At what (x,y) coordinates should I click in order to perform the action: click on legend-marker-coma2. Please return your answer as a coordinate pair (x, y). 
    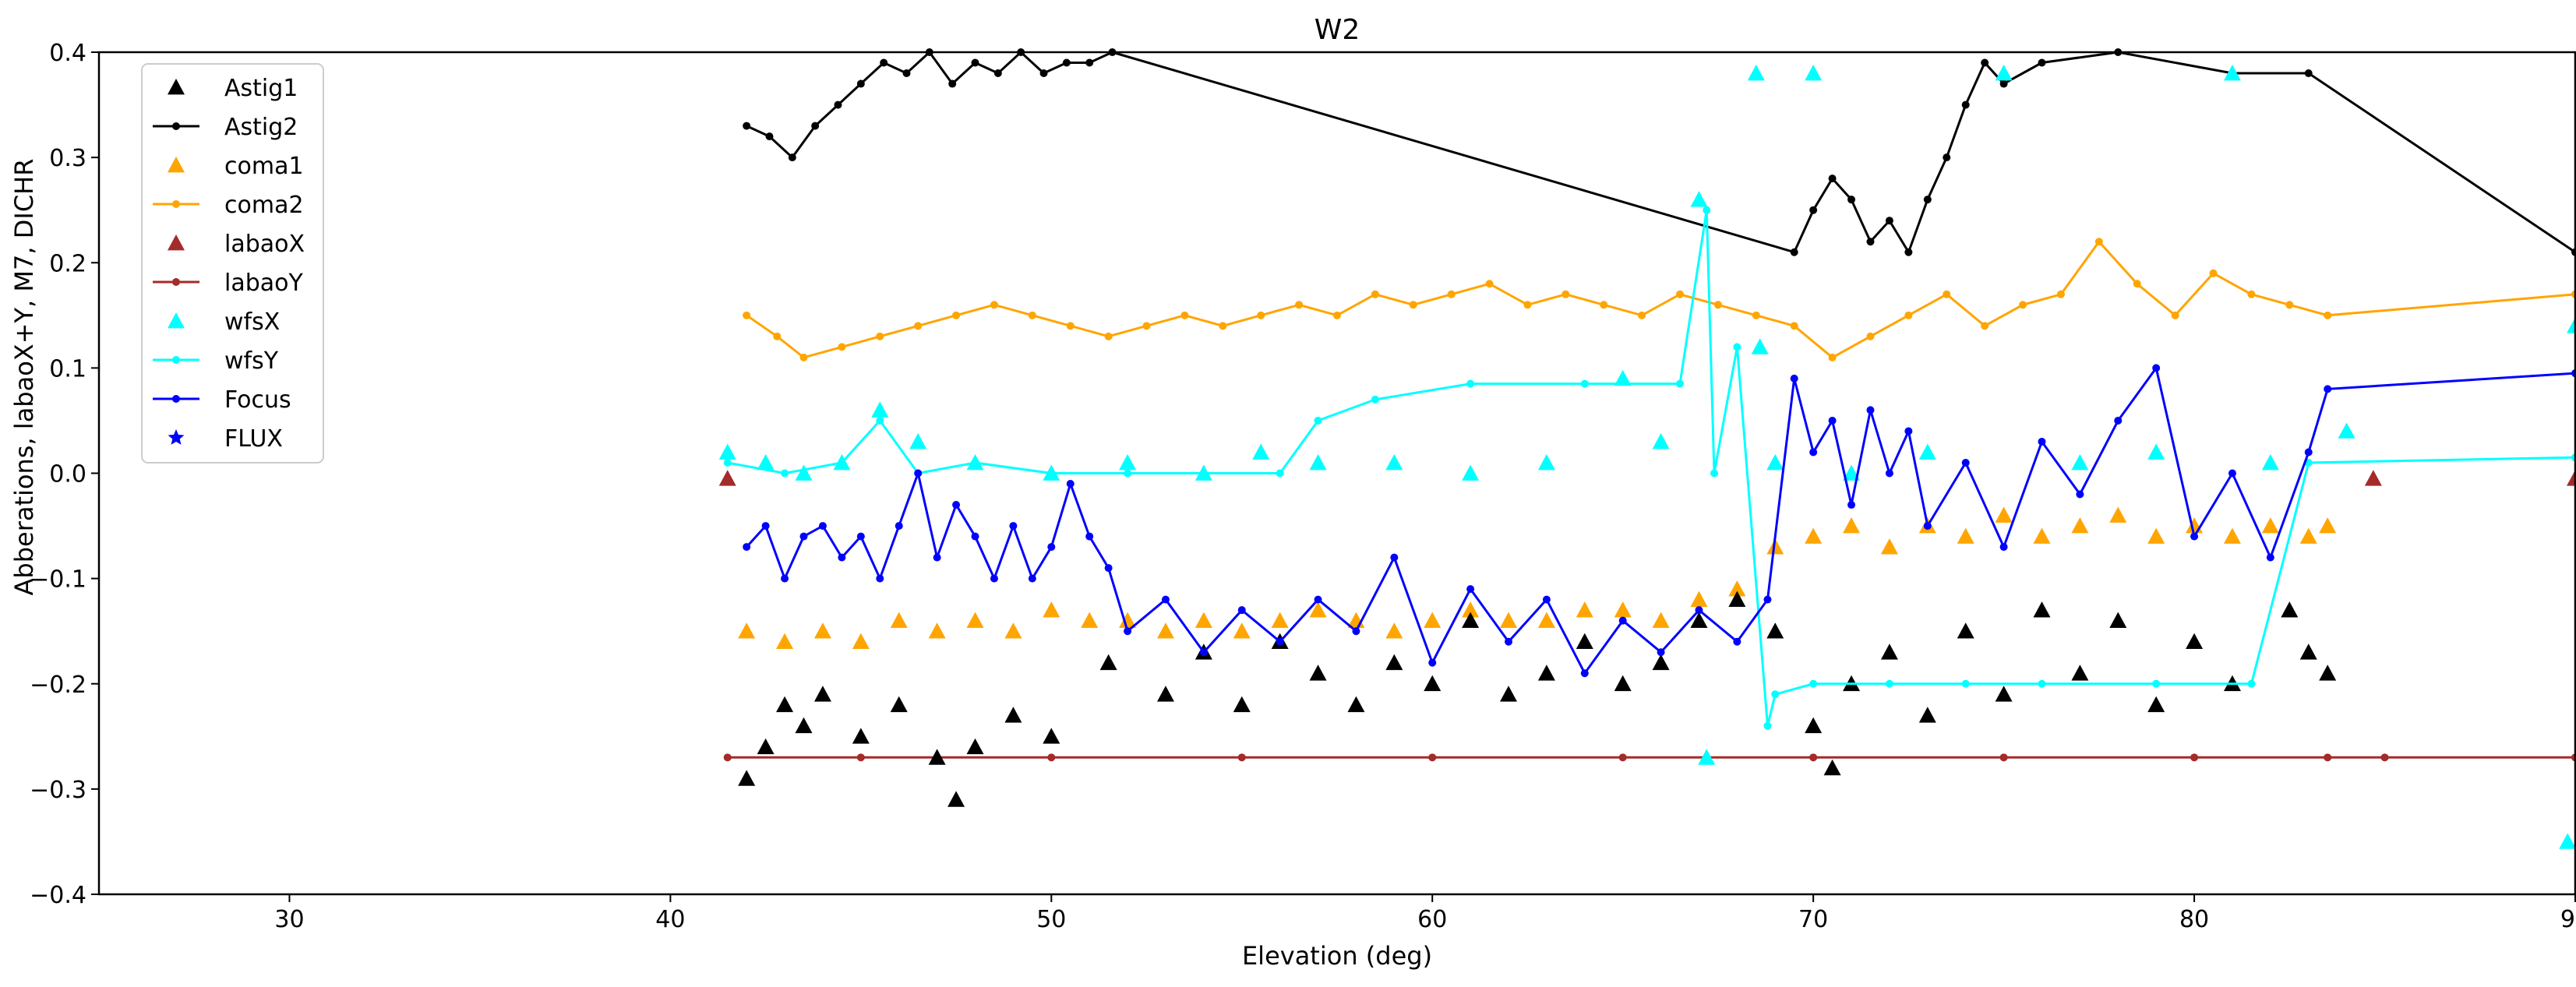
    Looking at the image, I should click on (176, 204).